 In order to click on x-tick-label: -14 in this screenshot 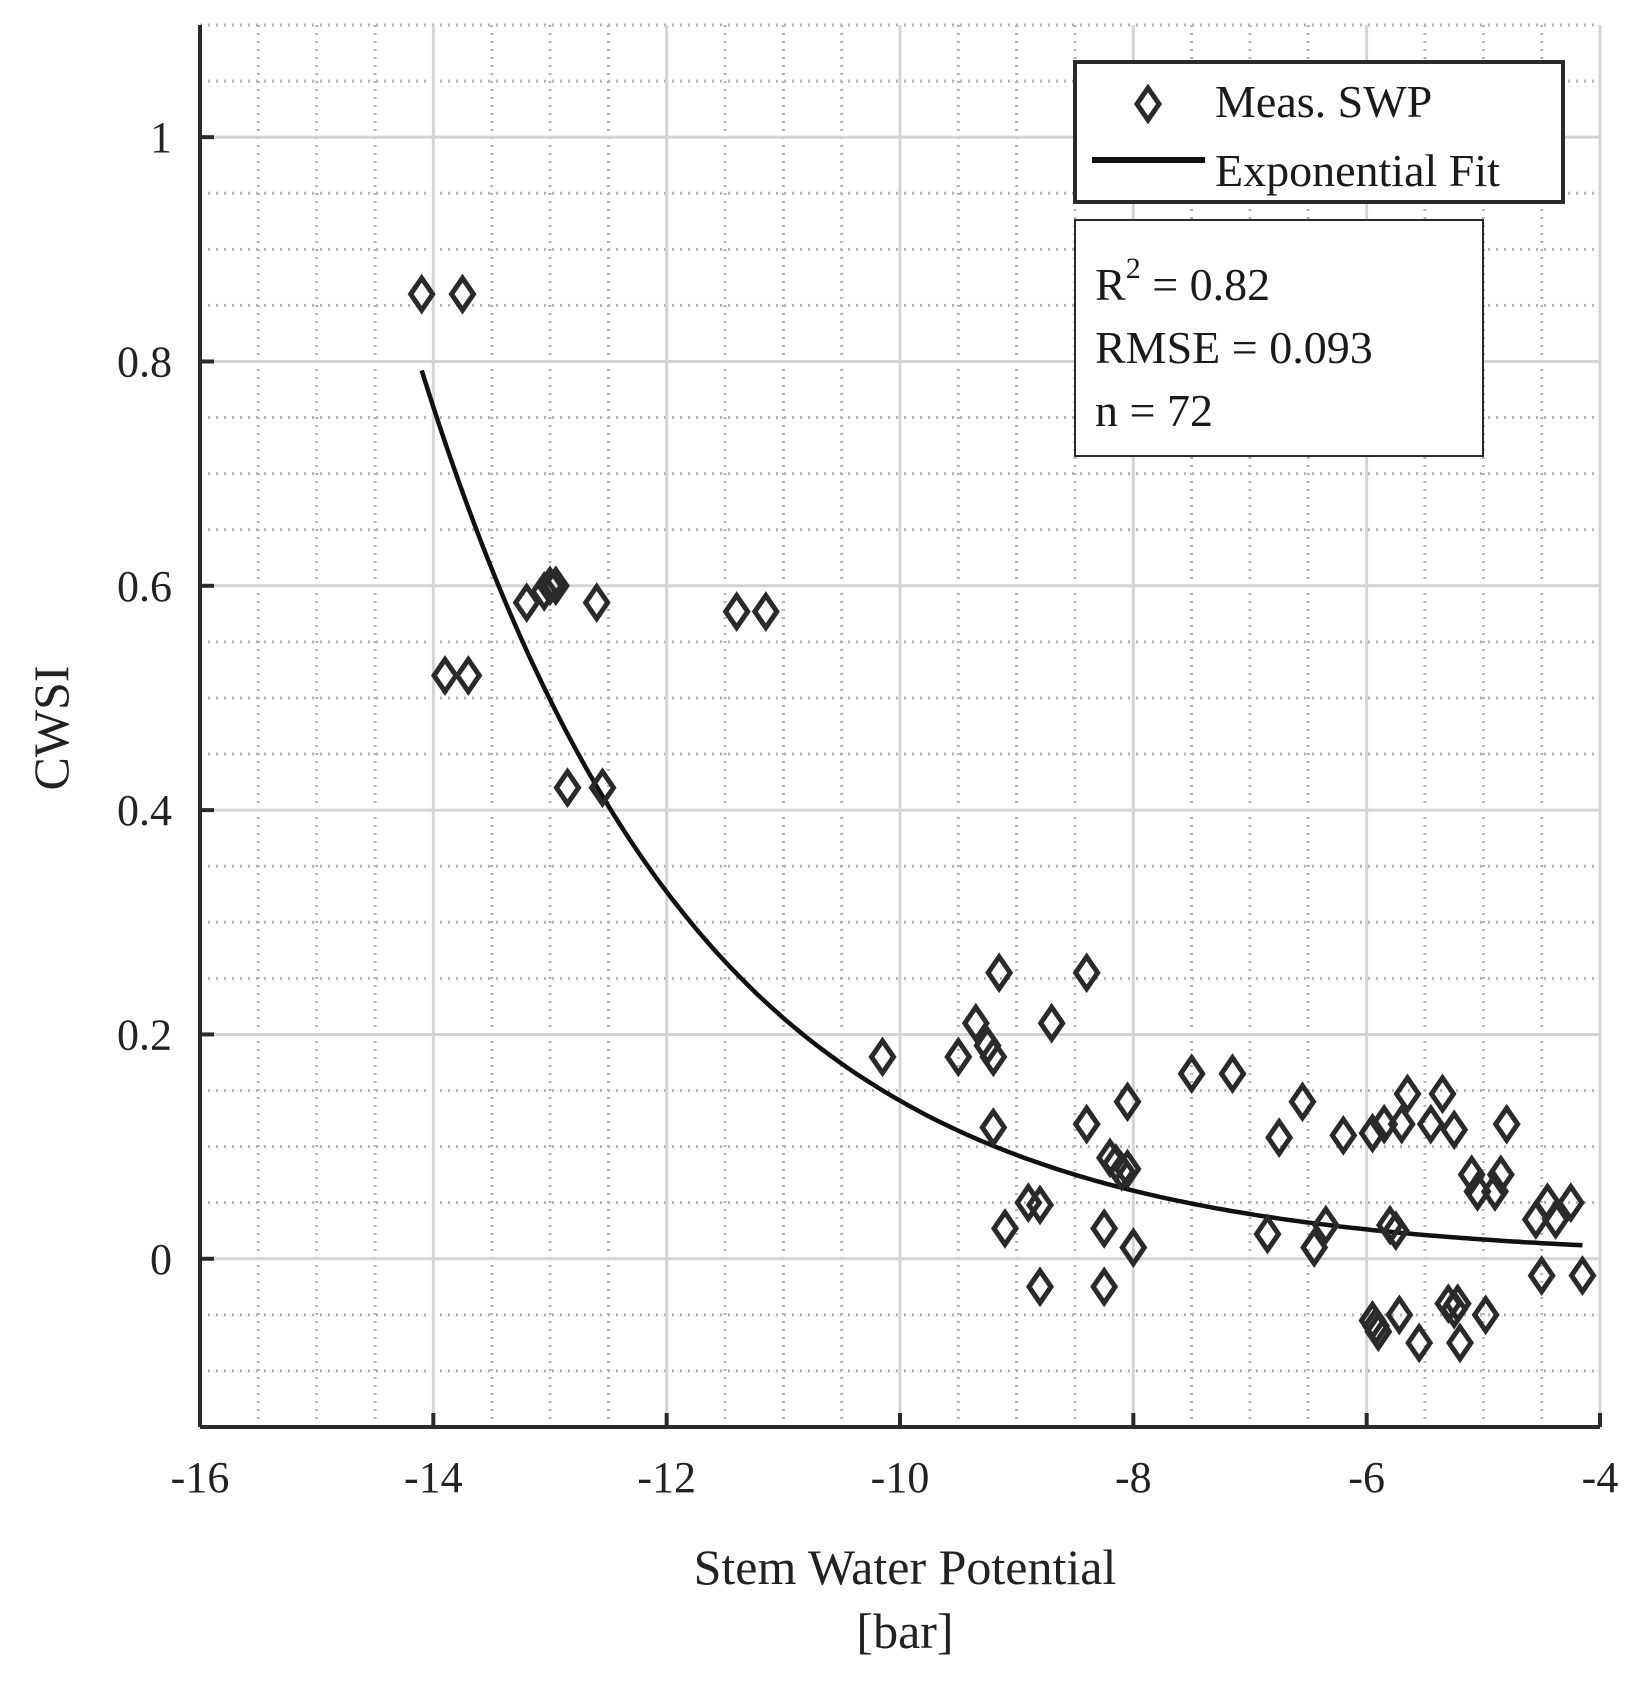, I will do `click(433, 1477)`.